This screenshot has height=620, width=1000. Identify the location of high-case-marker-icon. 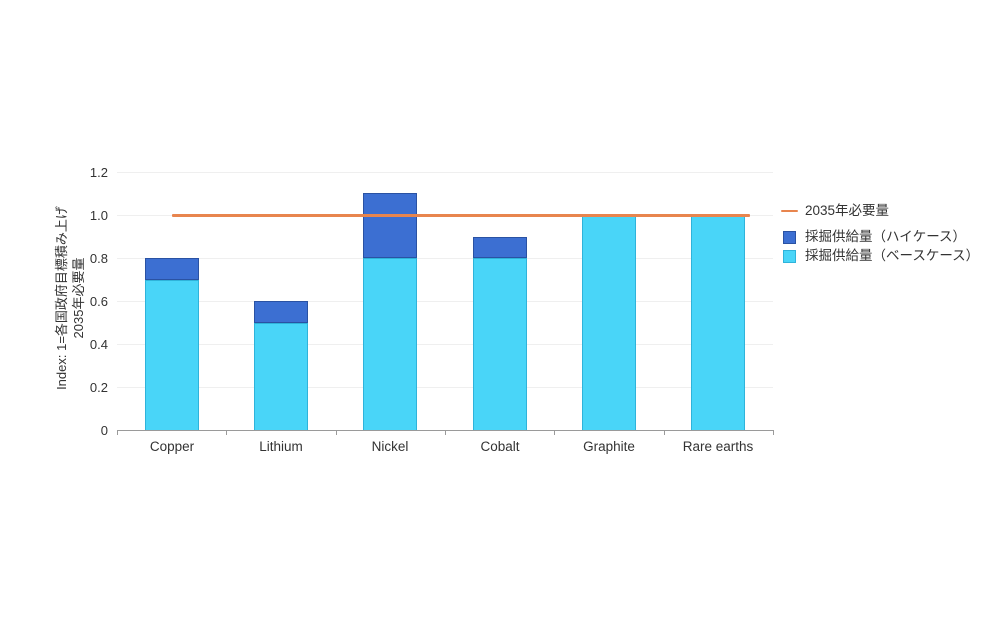
(789, 237).